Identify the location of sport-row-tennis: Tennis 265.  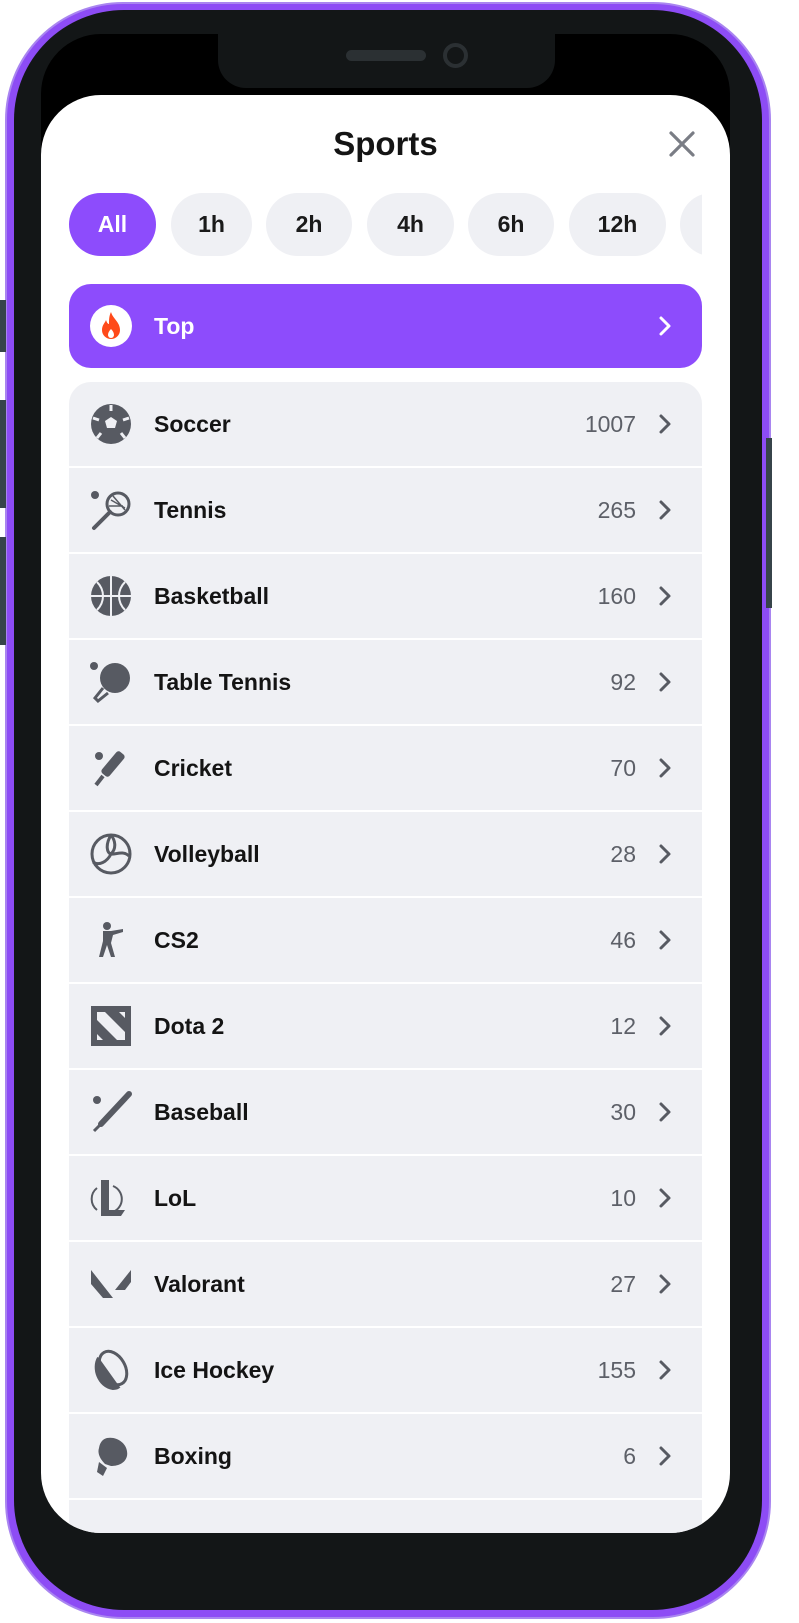
(385, 510).